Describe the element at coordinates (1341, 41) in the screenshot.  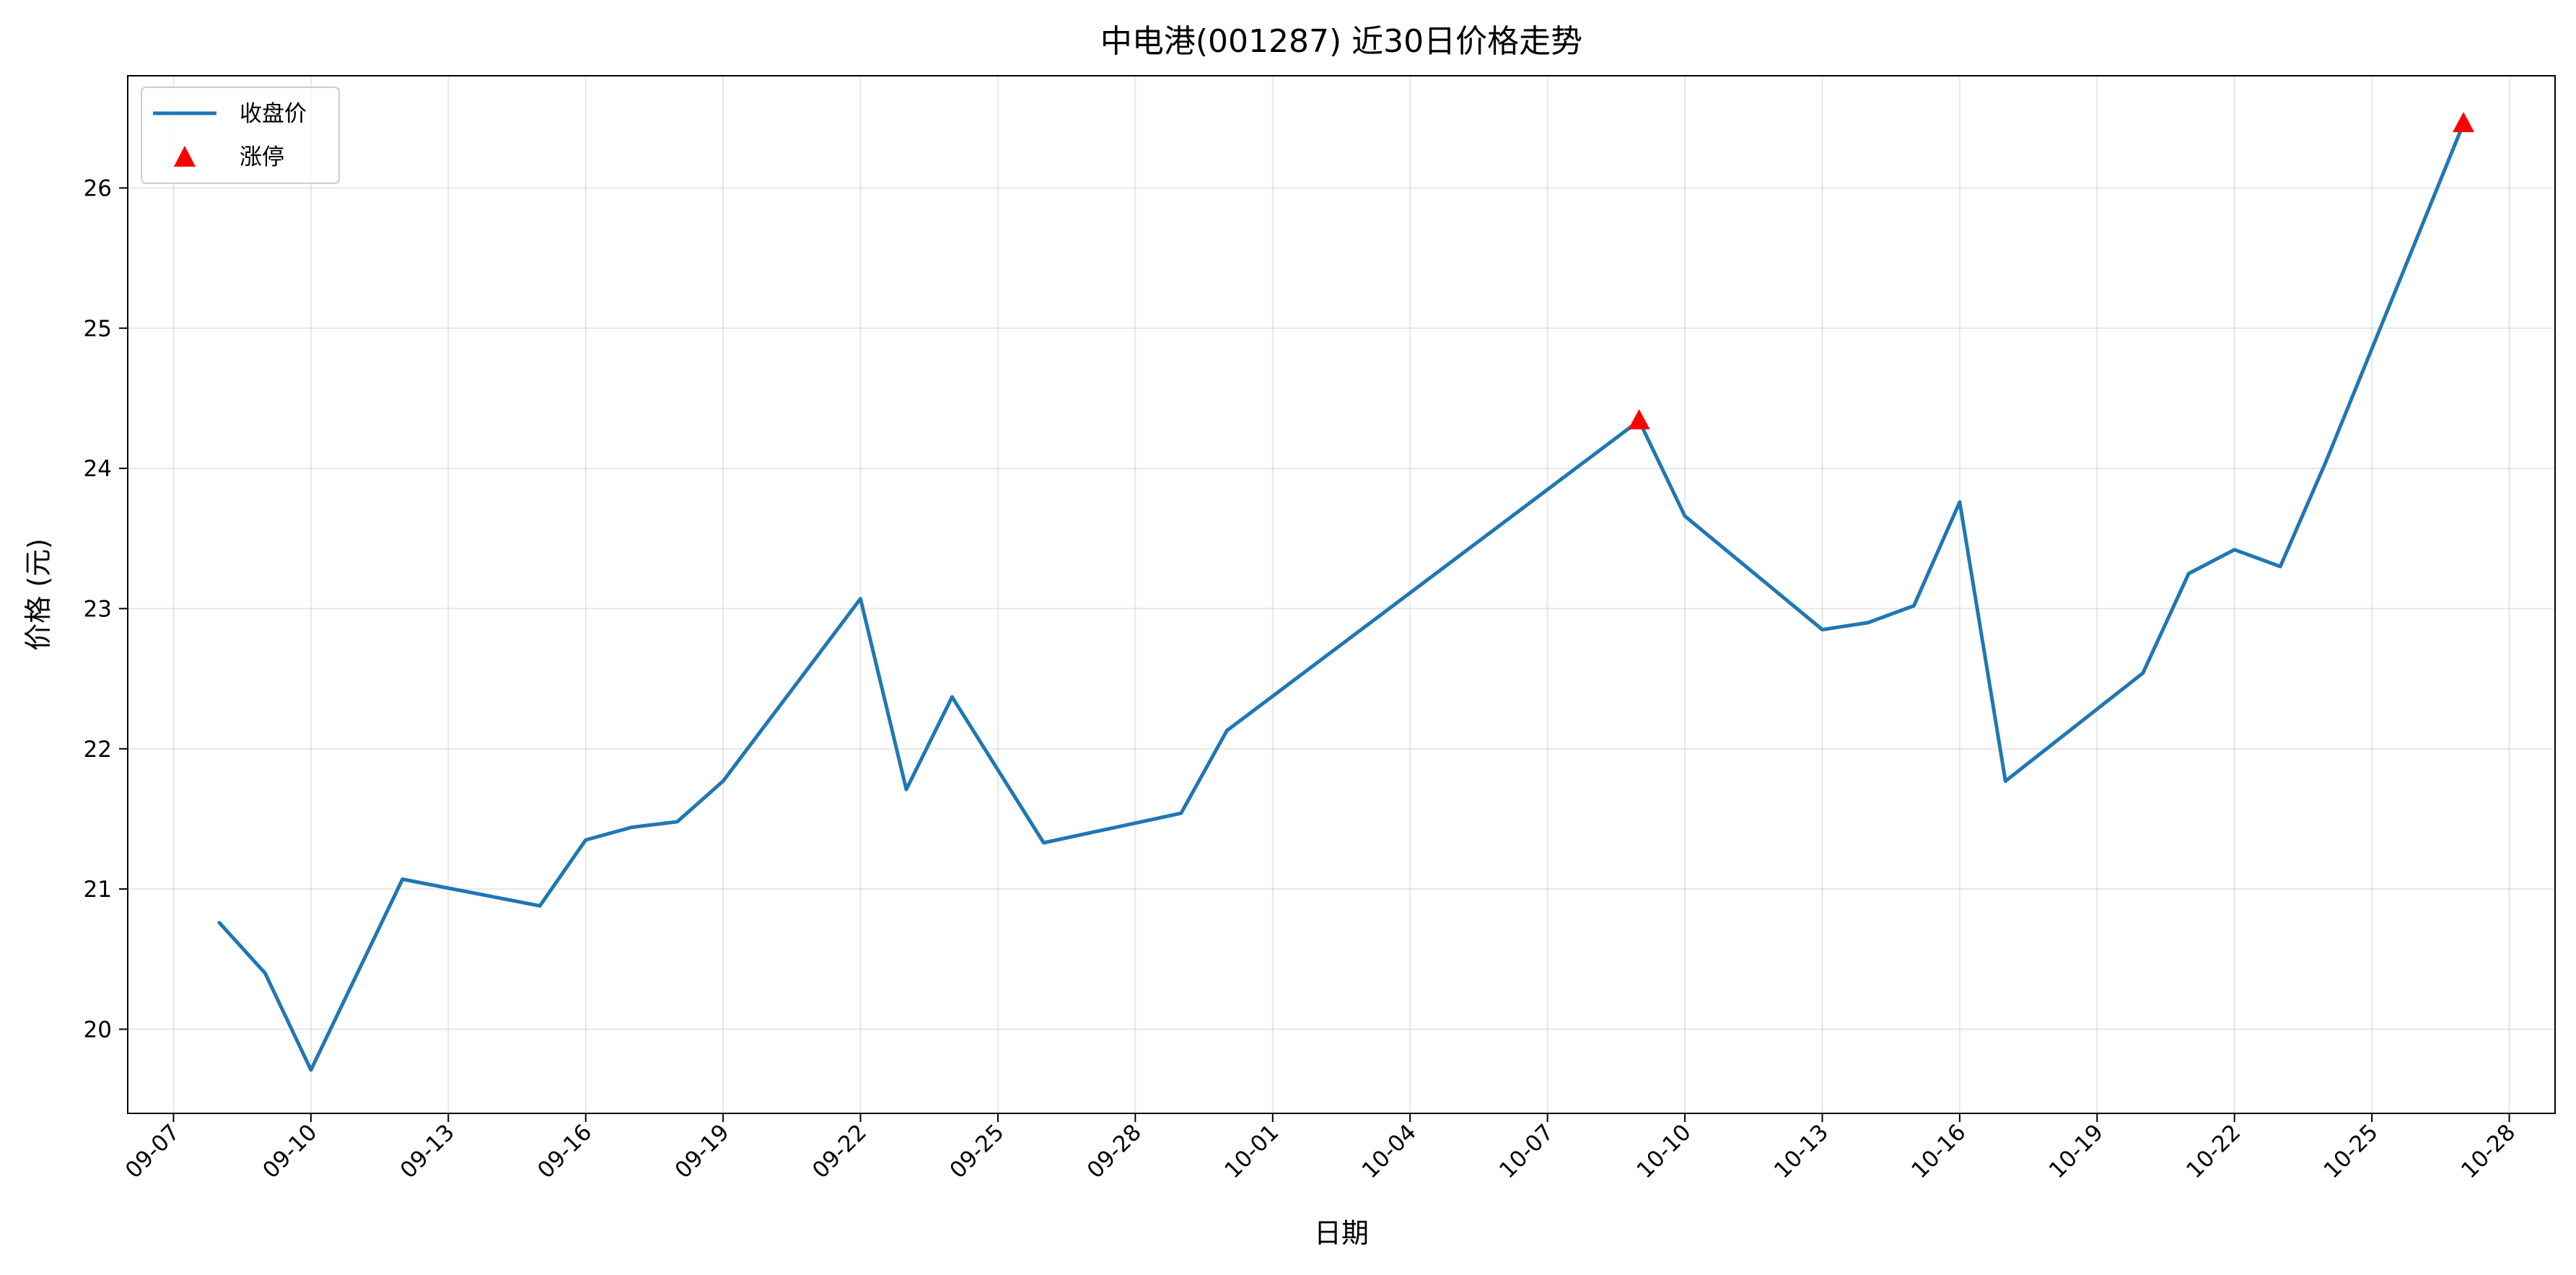
I see `chart-title: 中电港(001287) 近30日价格走势` at that location.